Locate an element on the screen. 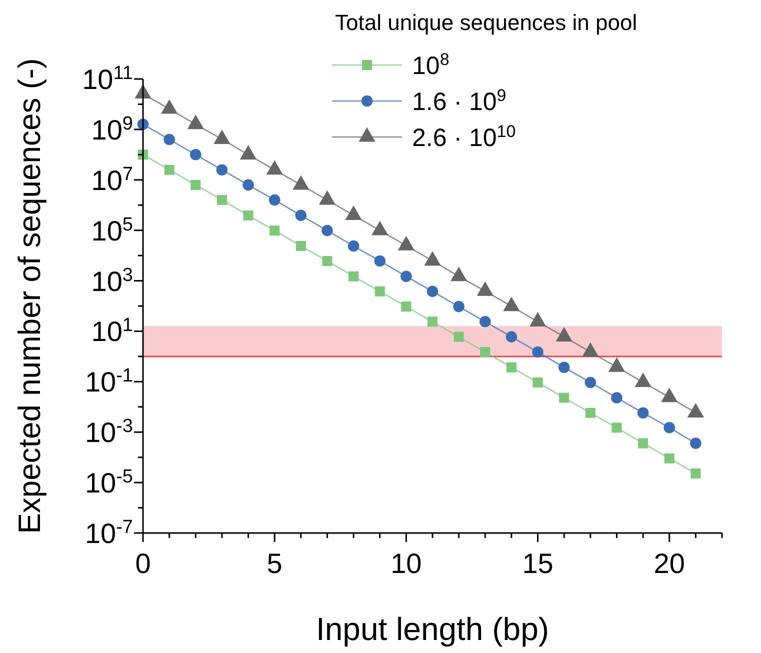  legend-label: 2.6 · 10$^{10}$ is located at coordinates (464, 137).